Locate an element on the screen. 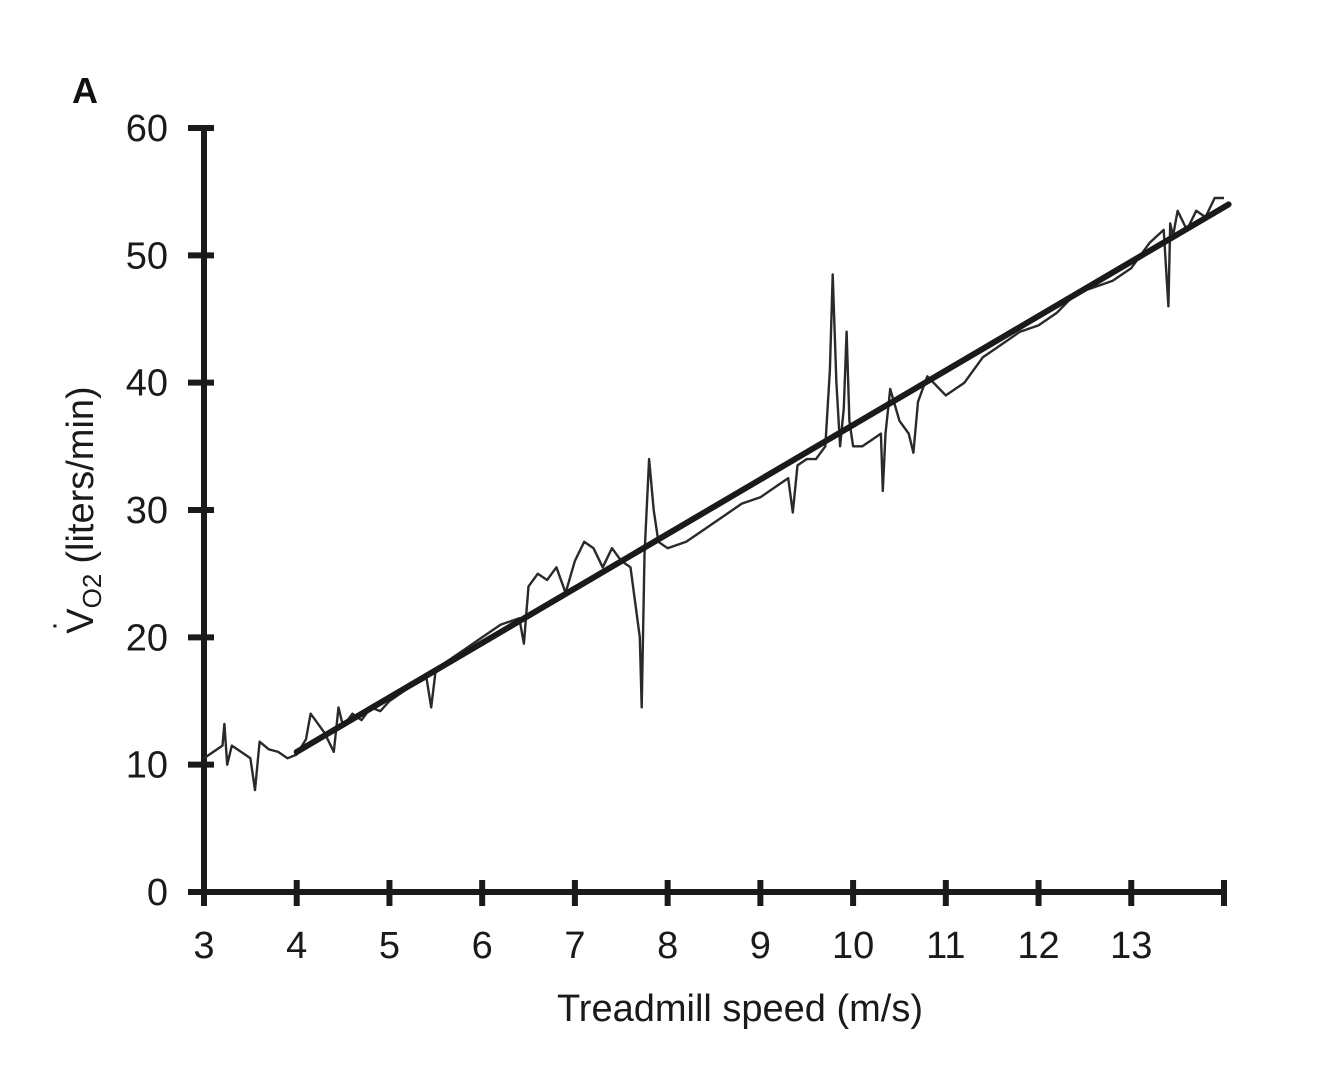 The height and width of the screenshot is (1065, 1334). y-tick-label-0: 0 is located at coordinates (157, 893).